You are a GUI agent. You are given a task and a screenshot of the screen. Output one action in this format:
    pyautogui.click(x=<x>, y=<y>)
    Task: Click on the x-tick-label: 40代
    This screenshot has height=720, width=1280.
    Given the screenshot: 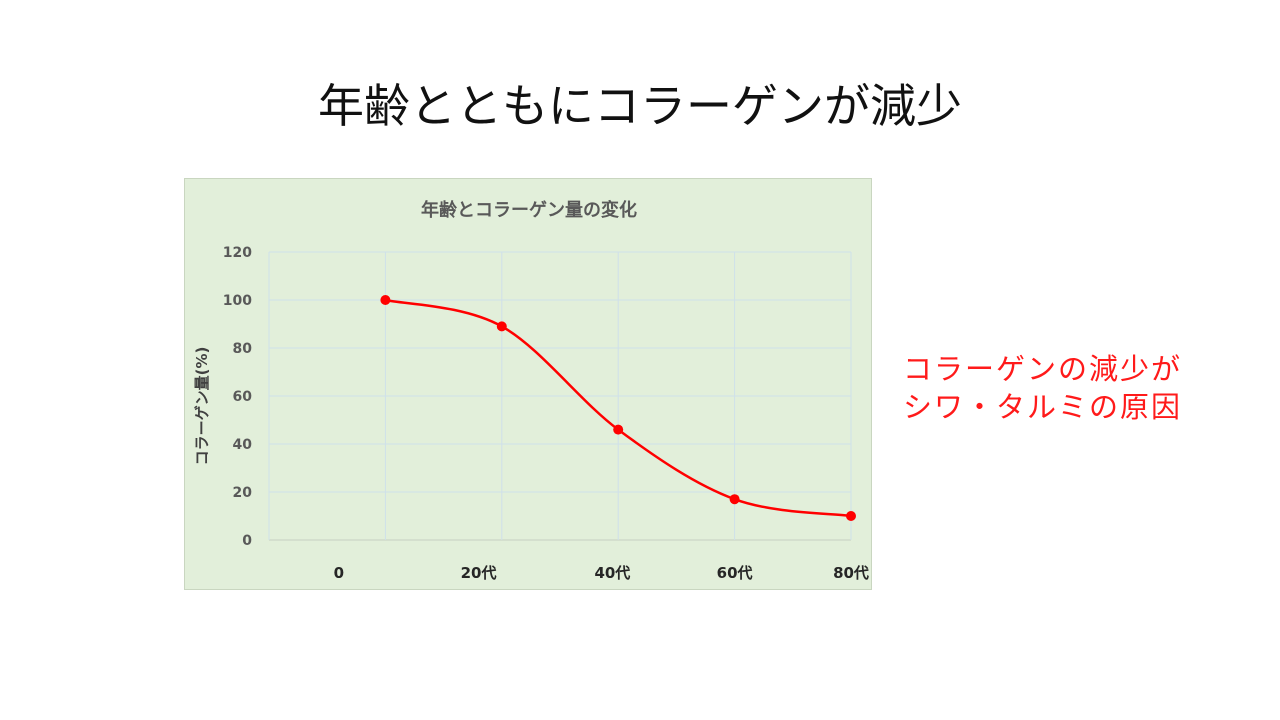 What is the action you would take?
    pyautogui.click(x=612, y=573)
    